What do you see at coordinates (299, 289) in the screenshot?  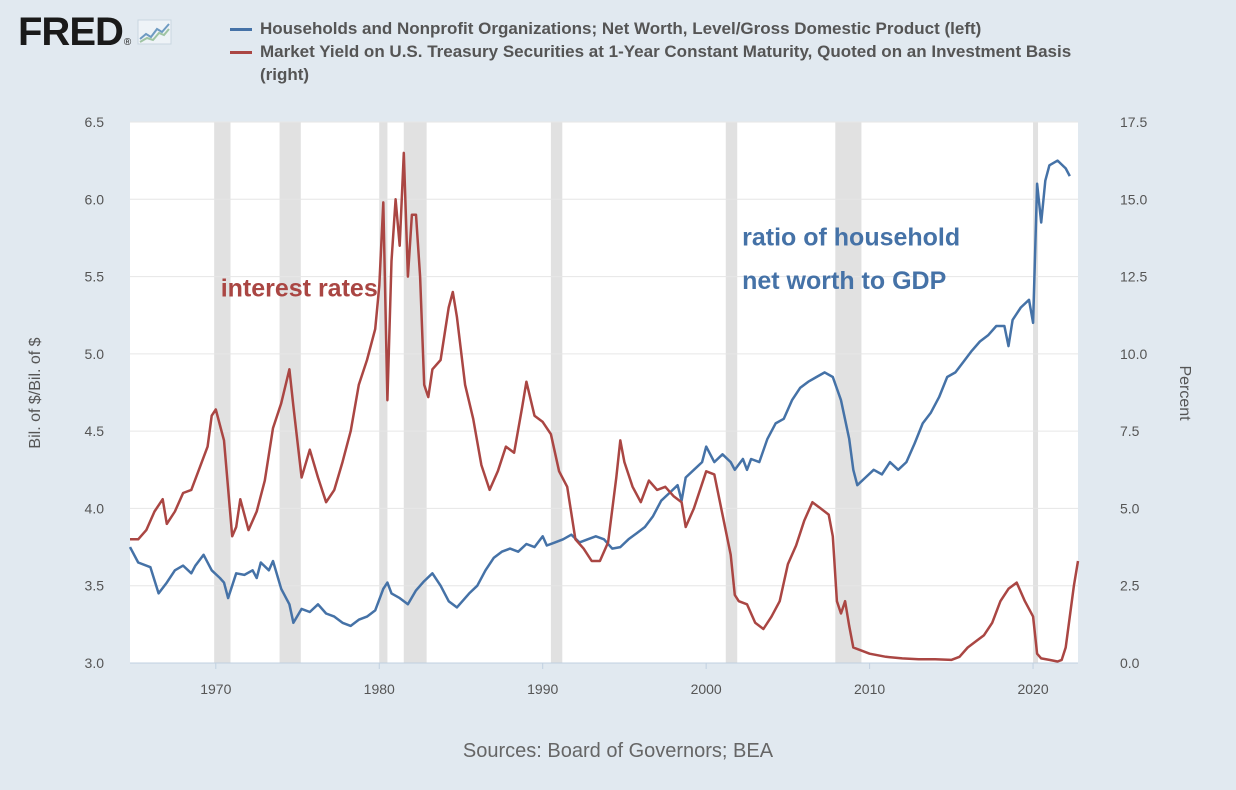 I see `annotation-label: interest rates` at bounding box center [299, 289].